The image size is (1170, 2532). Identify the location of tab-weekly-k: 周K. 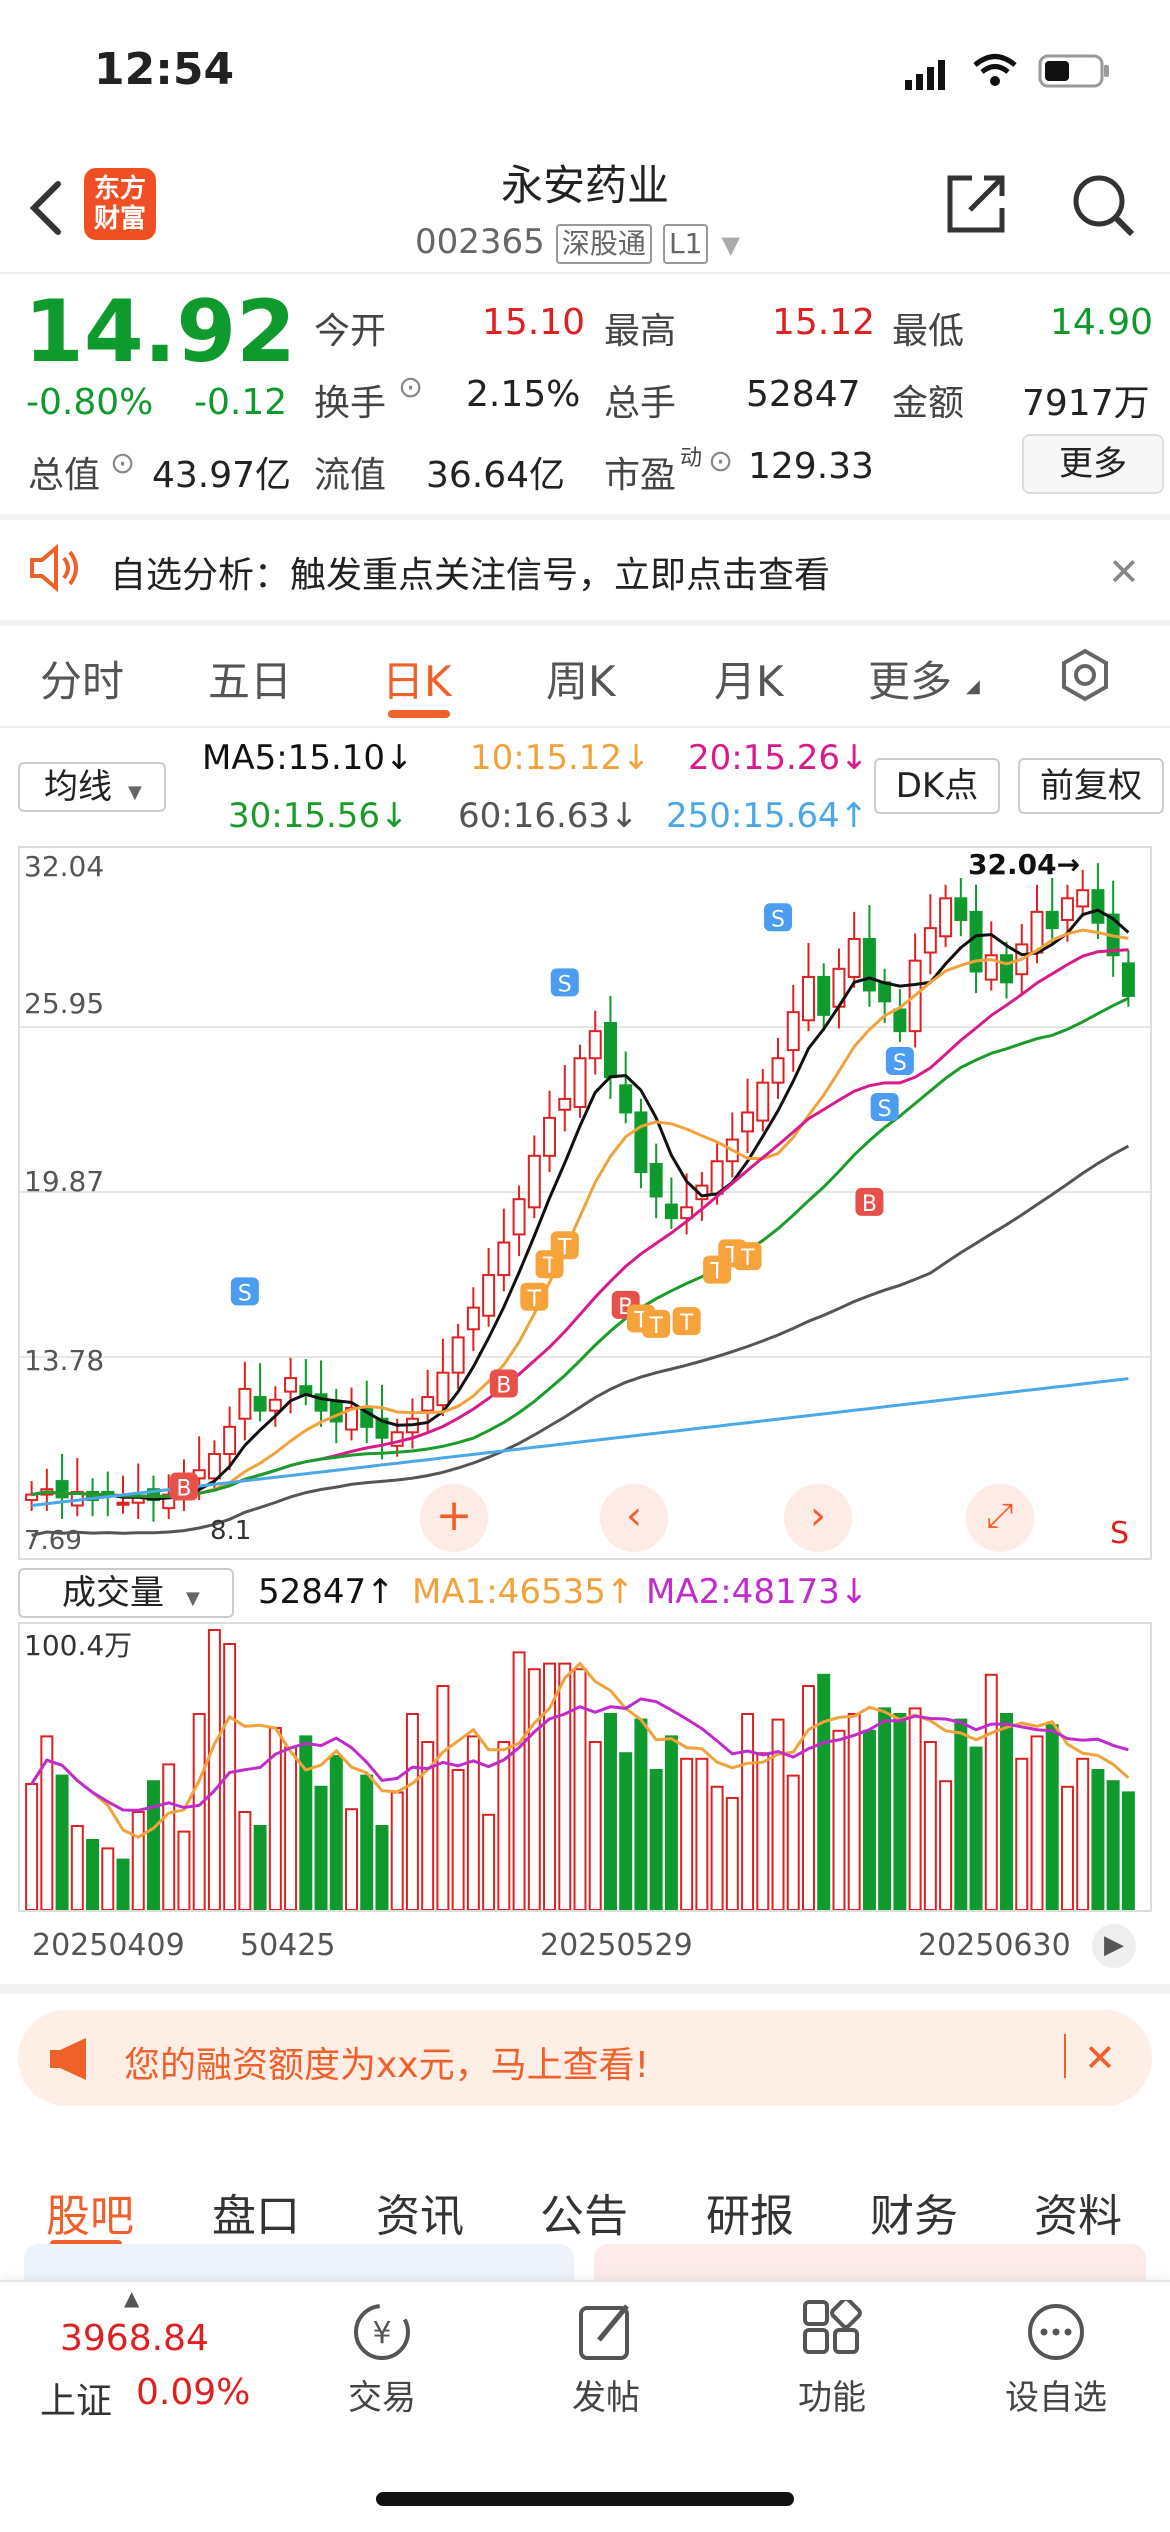
(581, 681).